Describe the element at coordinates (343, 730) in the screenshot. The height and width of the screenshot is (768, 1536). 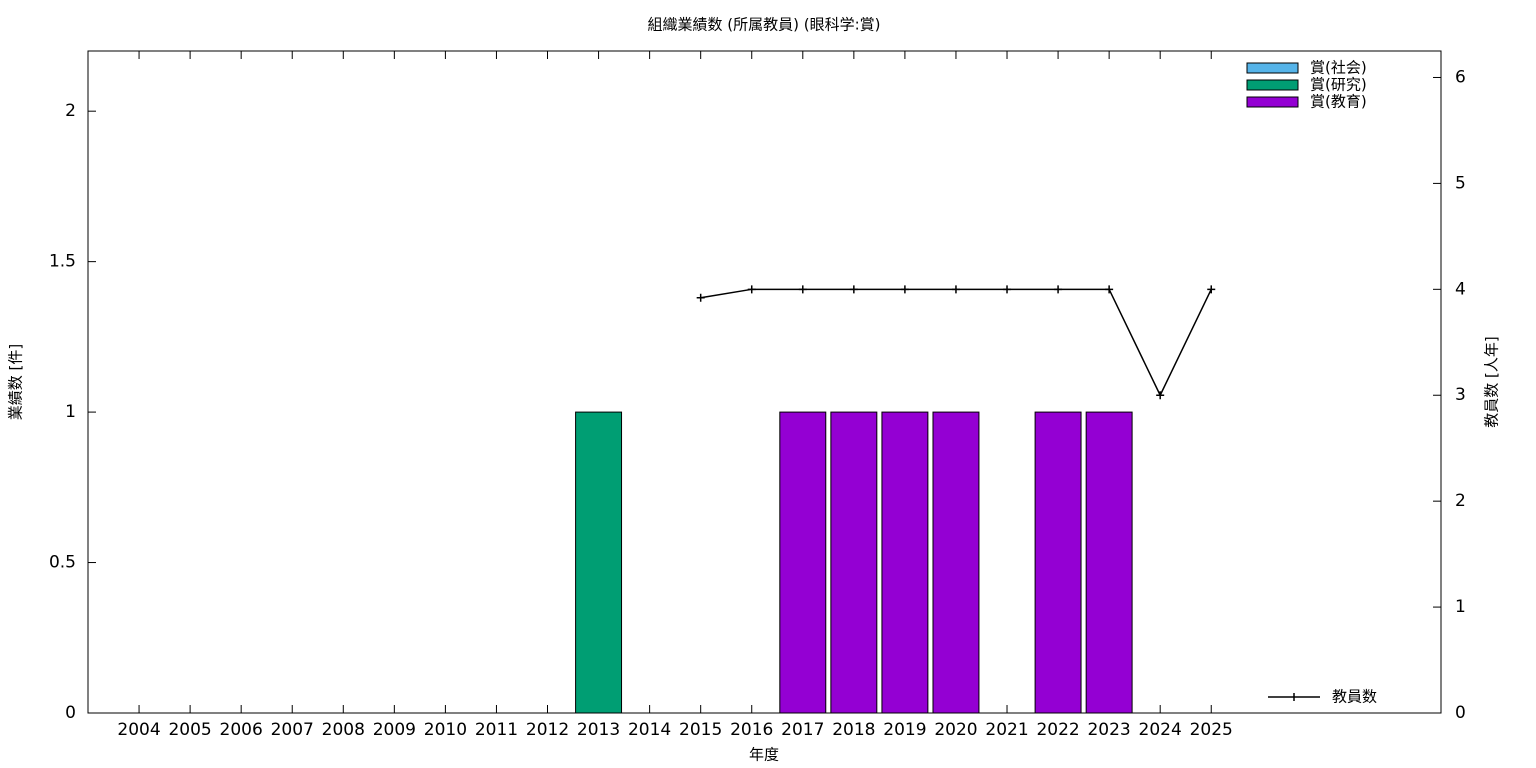
I see `x-tick-label: 2008` at that location.